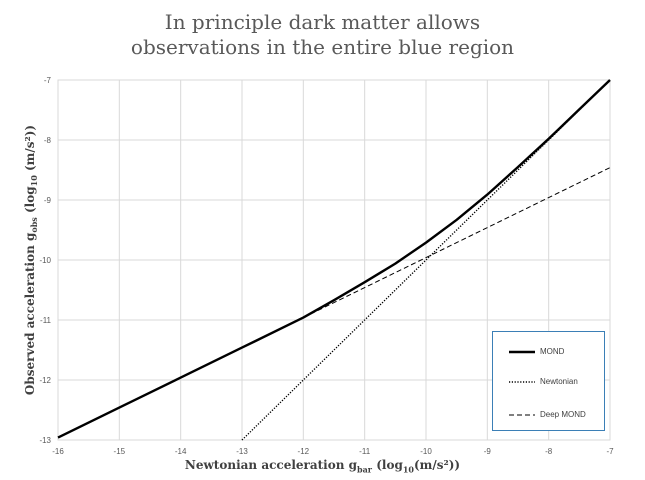  I want to click on legend-swatch-deep-mond, so click(522, 415).